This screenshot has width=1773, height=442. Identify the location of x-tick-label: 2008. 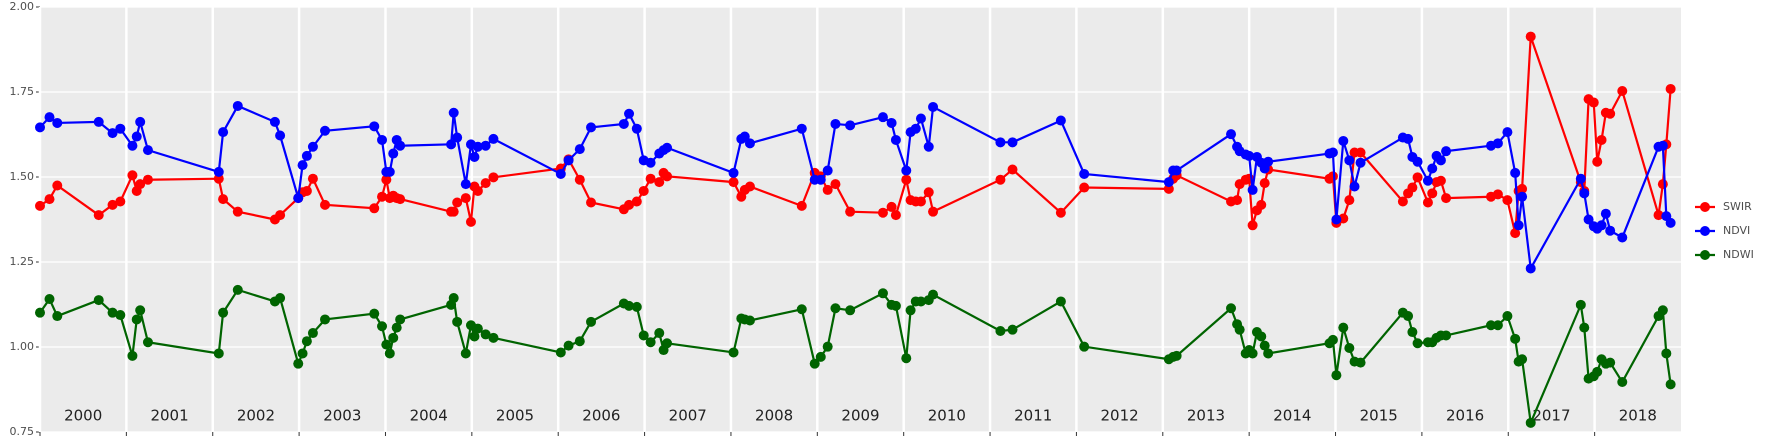
(774, 416).